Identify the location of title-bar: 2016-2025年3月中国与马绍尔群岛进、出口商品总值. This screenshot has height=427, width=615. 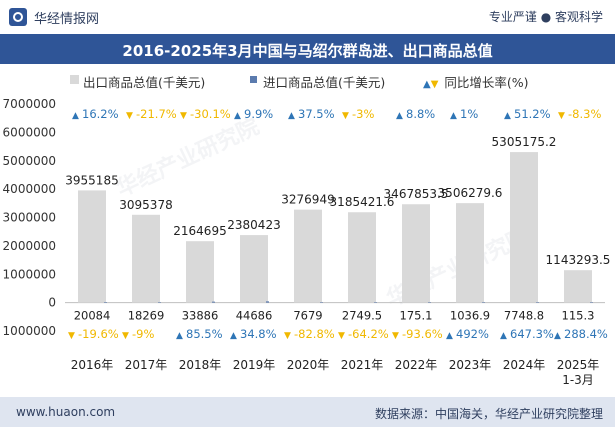
(307, 49).